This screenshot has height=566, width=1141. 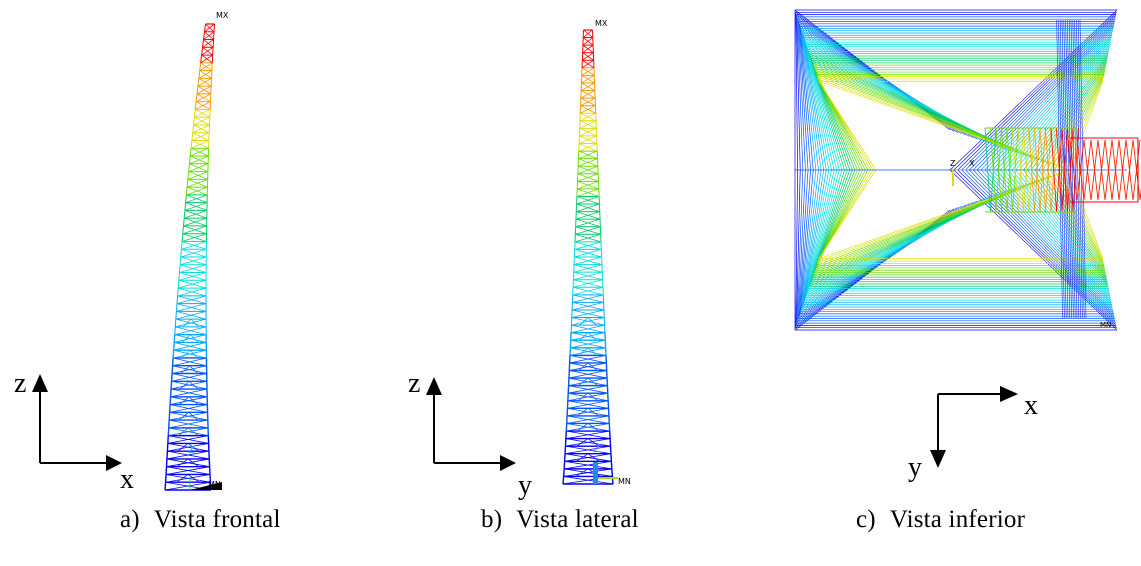 I want to click on arrow-up-icon, so click(x=40, y=383).